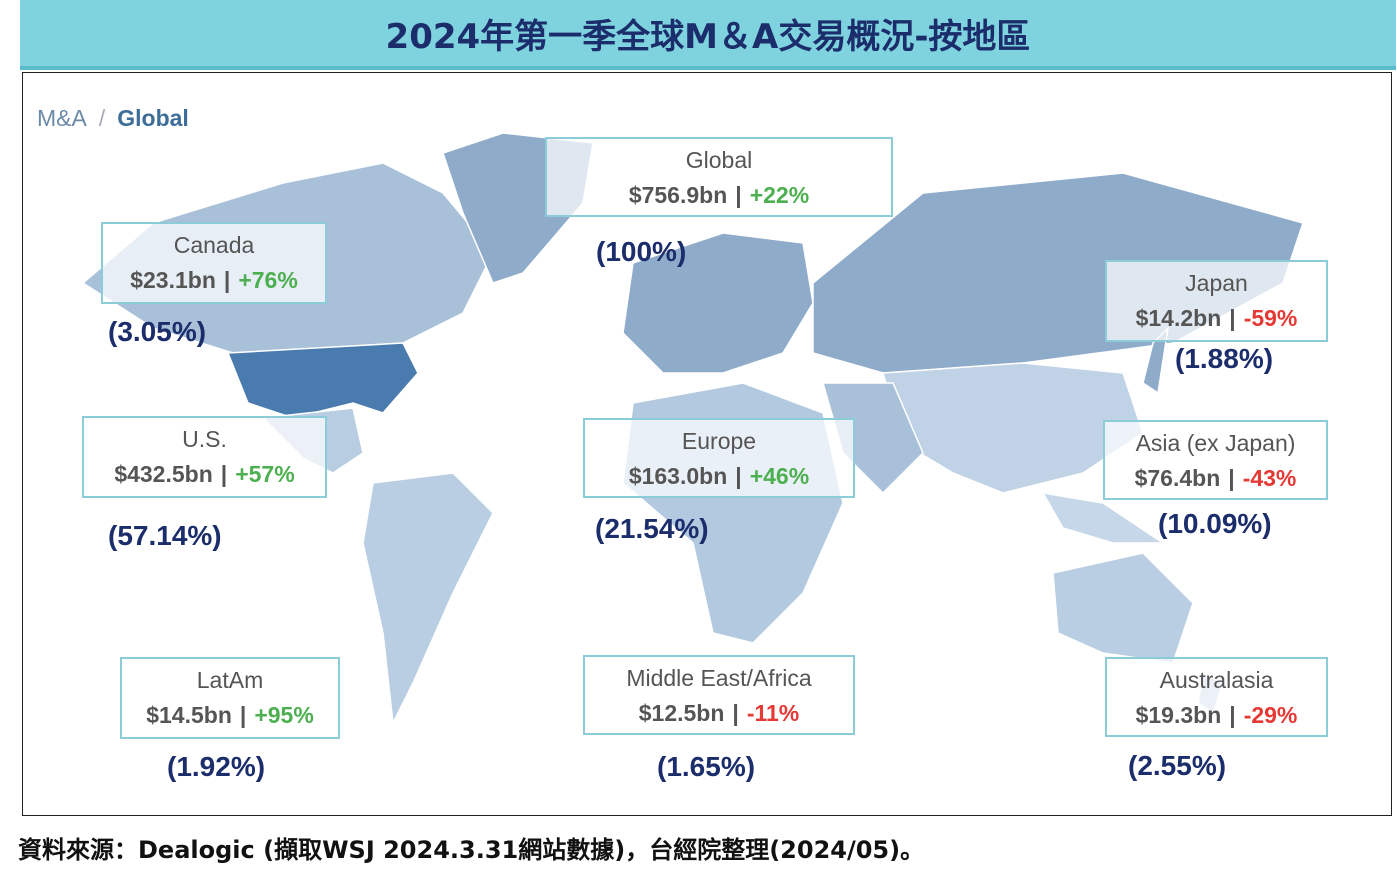  Describe the element at coordinates (1270, 715) in the screenshot. I see `region-change: -29%` at that location.